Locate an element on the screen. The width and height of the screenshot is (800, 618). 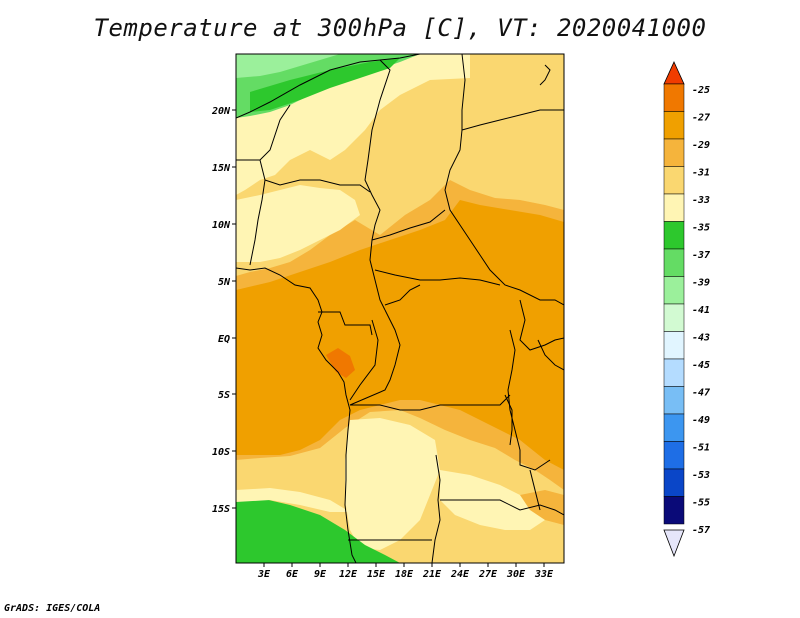
colorbar-label: -35 is located at coordinates (701, 228).